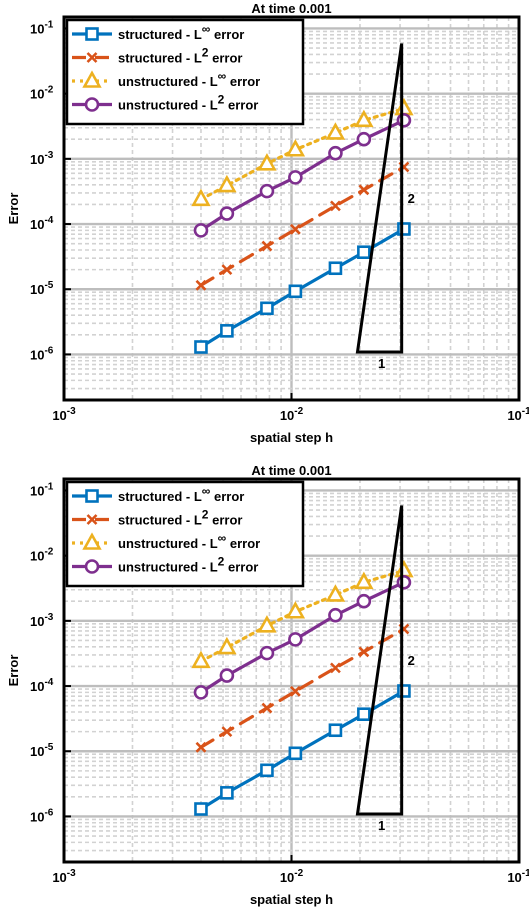 The height and width of the screenshot is (924, 529). I want to click on x-tick-exponent: -3, so click(71, 411).